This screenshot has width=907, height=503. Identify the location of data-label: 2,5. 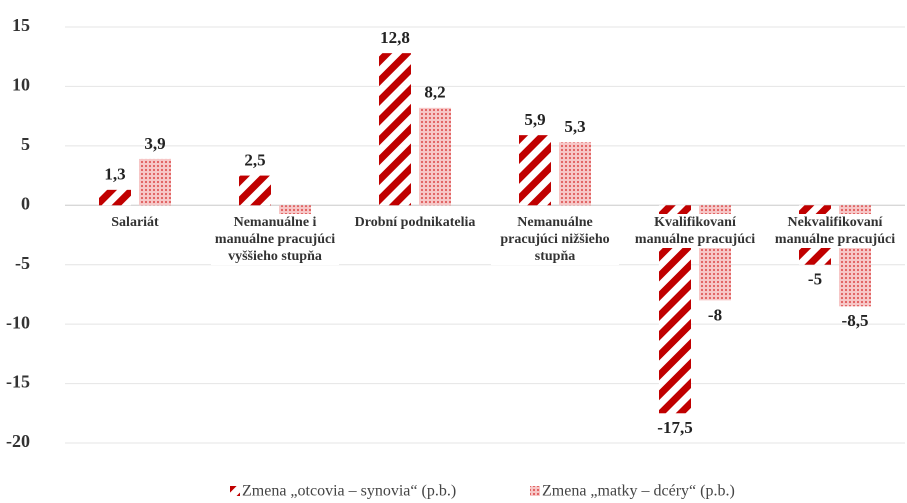
(254, 159).